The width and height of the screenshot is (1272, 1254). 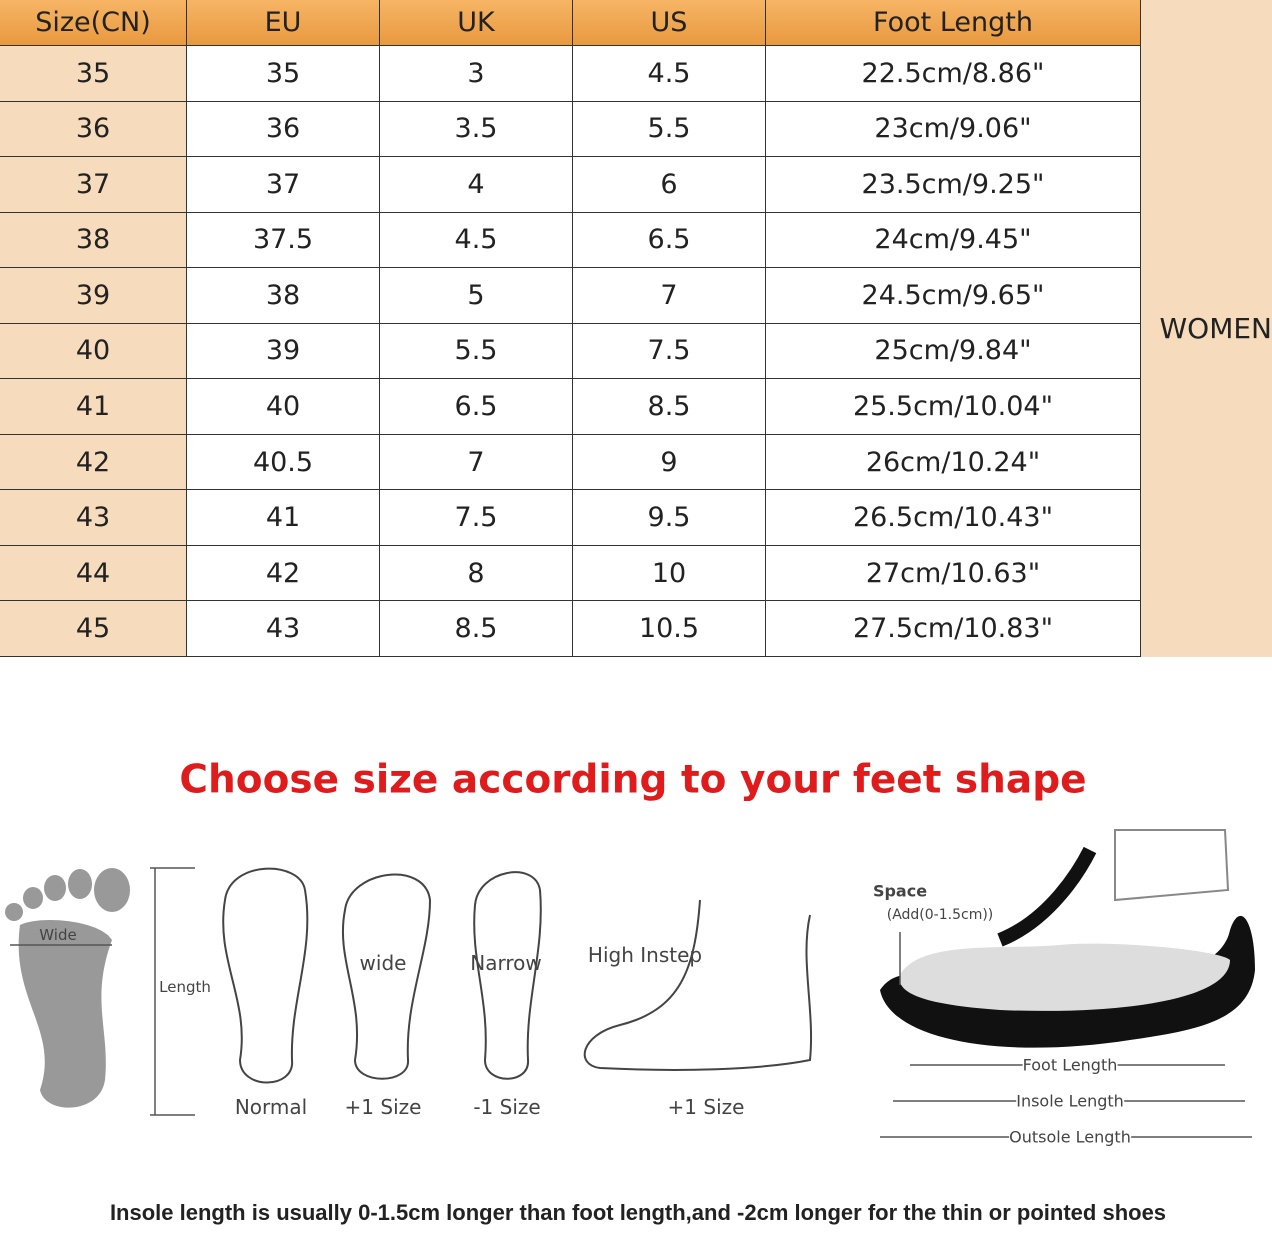 What do you see at coordinates (93, 629) in the screenshot?
I see `table-cell: 45` at bounding box center [93, 629].